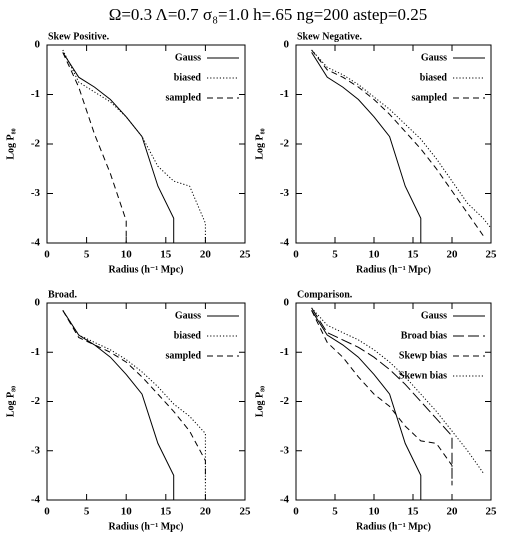 The image size is (512, 547). I want to click on panel-title: Broad., so click(62, 294).